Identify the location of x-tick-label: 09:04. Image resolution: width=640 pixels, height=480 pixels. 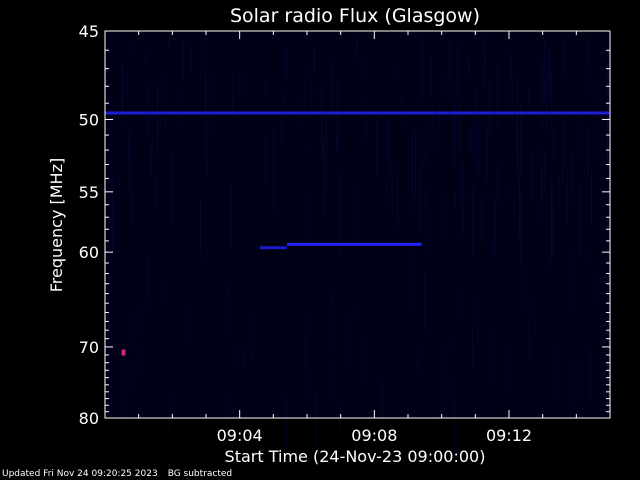
(240, 435).